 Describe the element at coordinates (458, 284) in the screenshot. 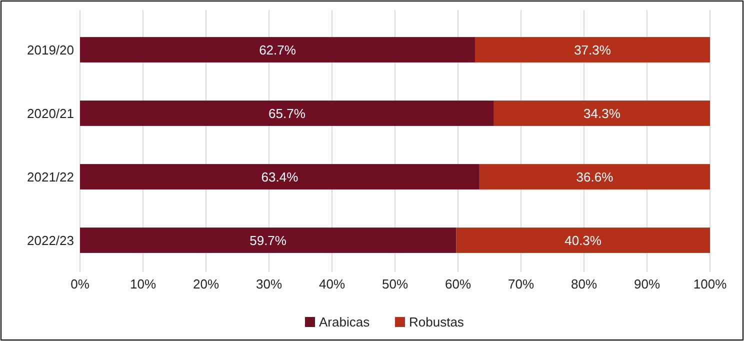

I see `x-tick-label: 60%` at that location.